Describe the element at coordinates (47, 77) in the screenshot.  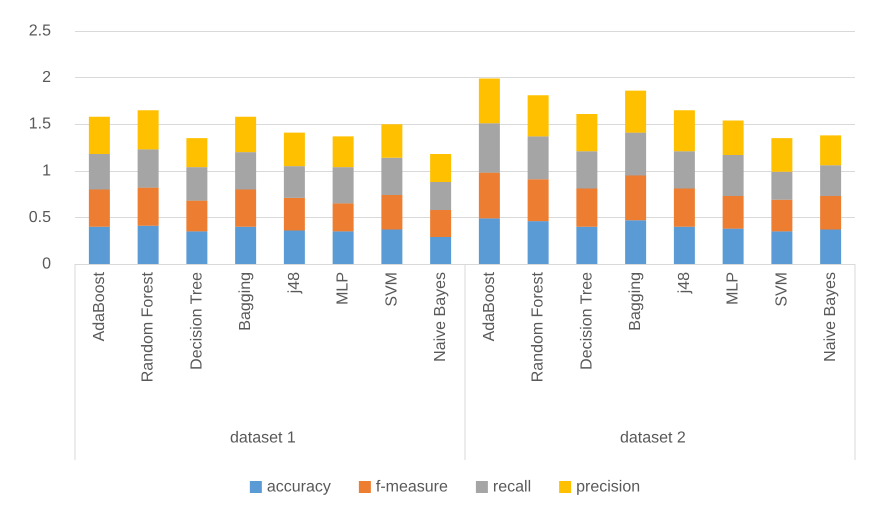
I see `y-tick-label: 2` at that location.